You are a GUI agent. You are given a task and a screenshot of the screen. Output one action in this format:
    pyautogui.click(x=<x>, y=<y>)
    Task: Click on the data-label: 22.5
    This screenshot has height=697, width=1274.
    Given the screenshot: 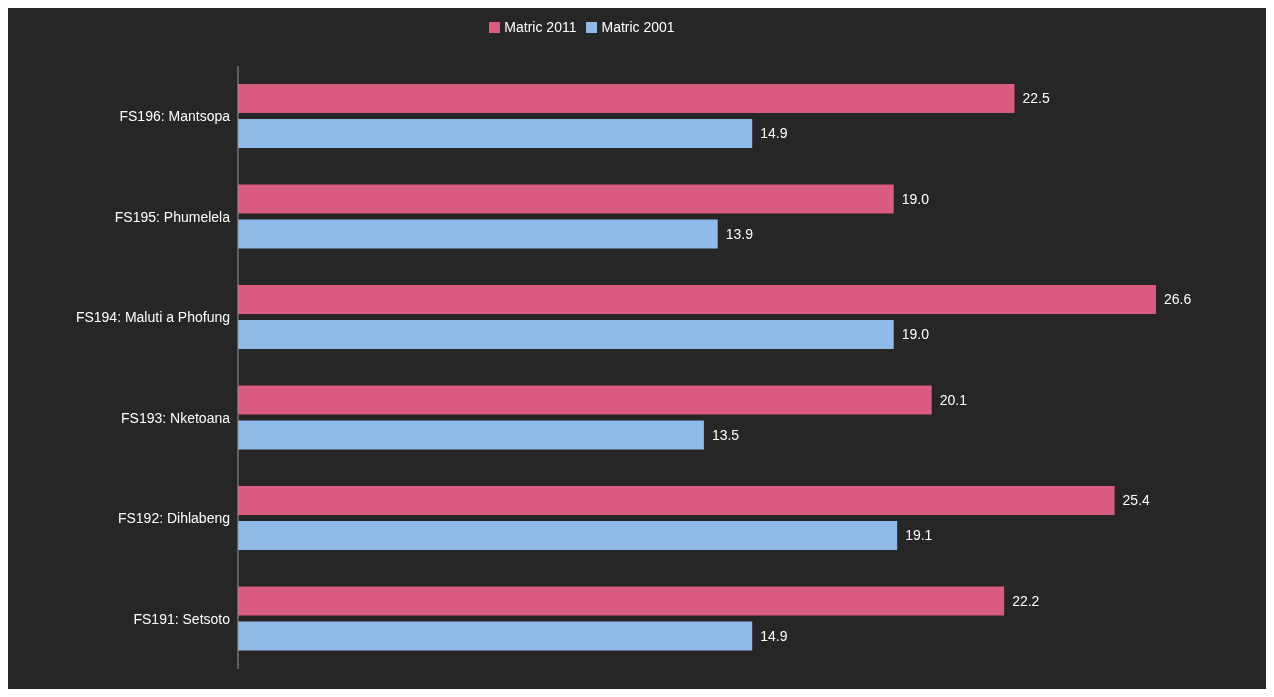 What is the action you would take?
    pyautogui.click(x=1036, y=98)
    